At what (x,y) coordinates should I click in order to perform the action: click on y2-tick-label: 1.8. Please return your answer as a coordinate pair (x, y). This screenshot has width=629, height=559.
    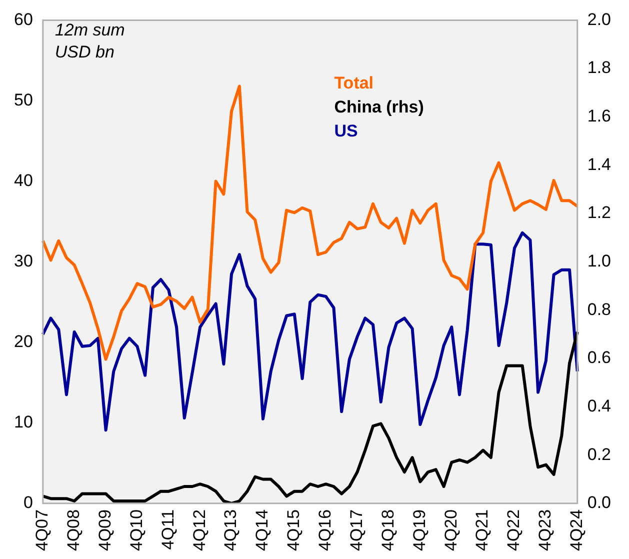
    Looking at the image, I should click on (599, 68).